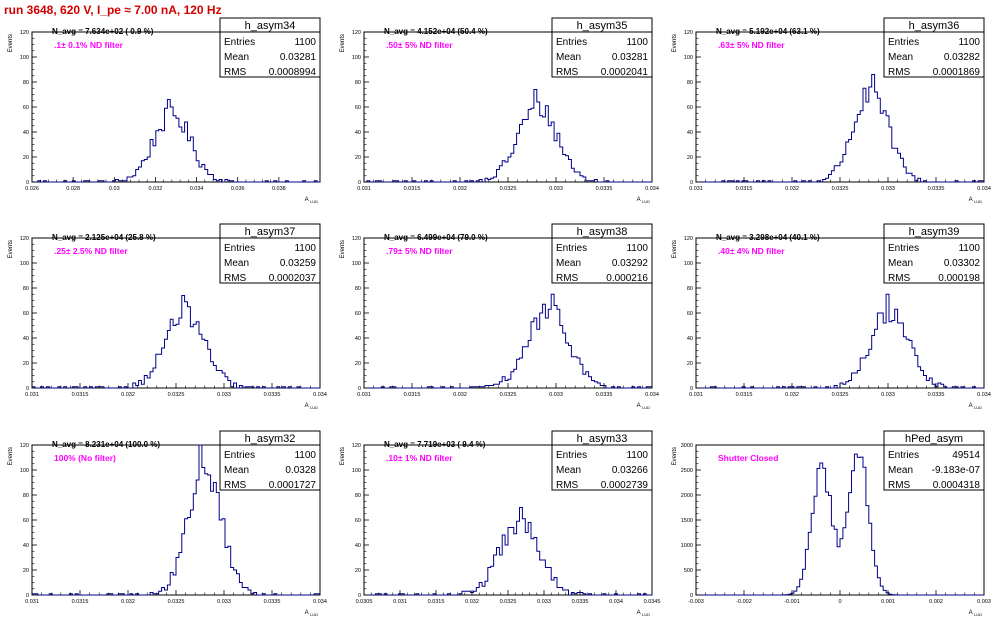 Image resolution: width=996 pixels, height=622 pixels. I want to click on x-tick-label: 0.033, so click(224, 602).